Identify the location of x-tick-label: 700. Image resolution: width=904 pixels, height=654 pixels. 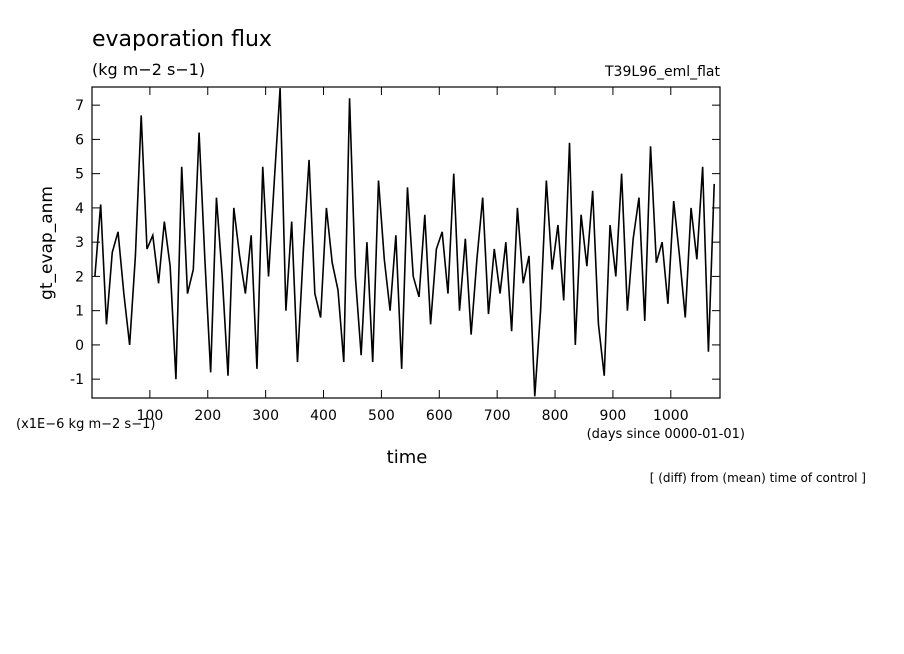
(497, 416).